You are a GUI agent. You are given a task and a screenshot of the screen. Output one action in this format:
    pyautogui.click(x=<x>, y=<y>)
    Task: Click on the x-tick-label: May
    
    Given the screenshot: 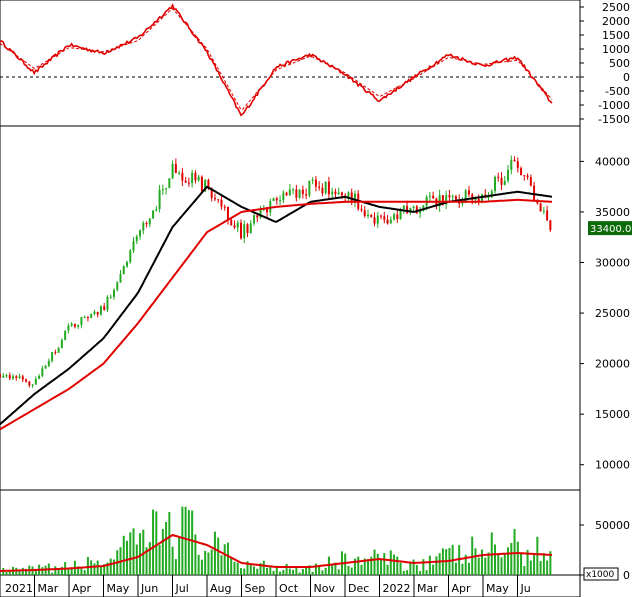 What is the action you would take?
    pyautogui.click(x=118, y=588)
    